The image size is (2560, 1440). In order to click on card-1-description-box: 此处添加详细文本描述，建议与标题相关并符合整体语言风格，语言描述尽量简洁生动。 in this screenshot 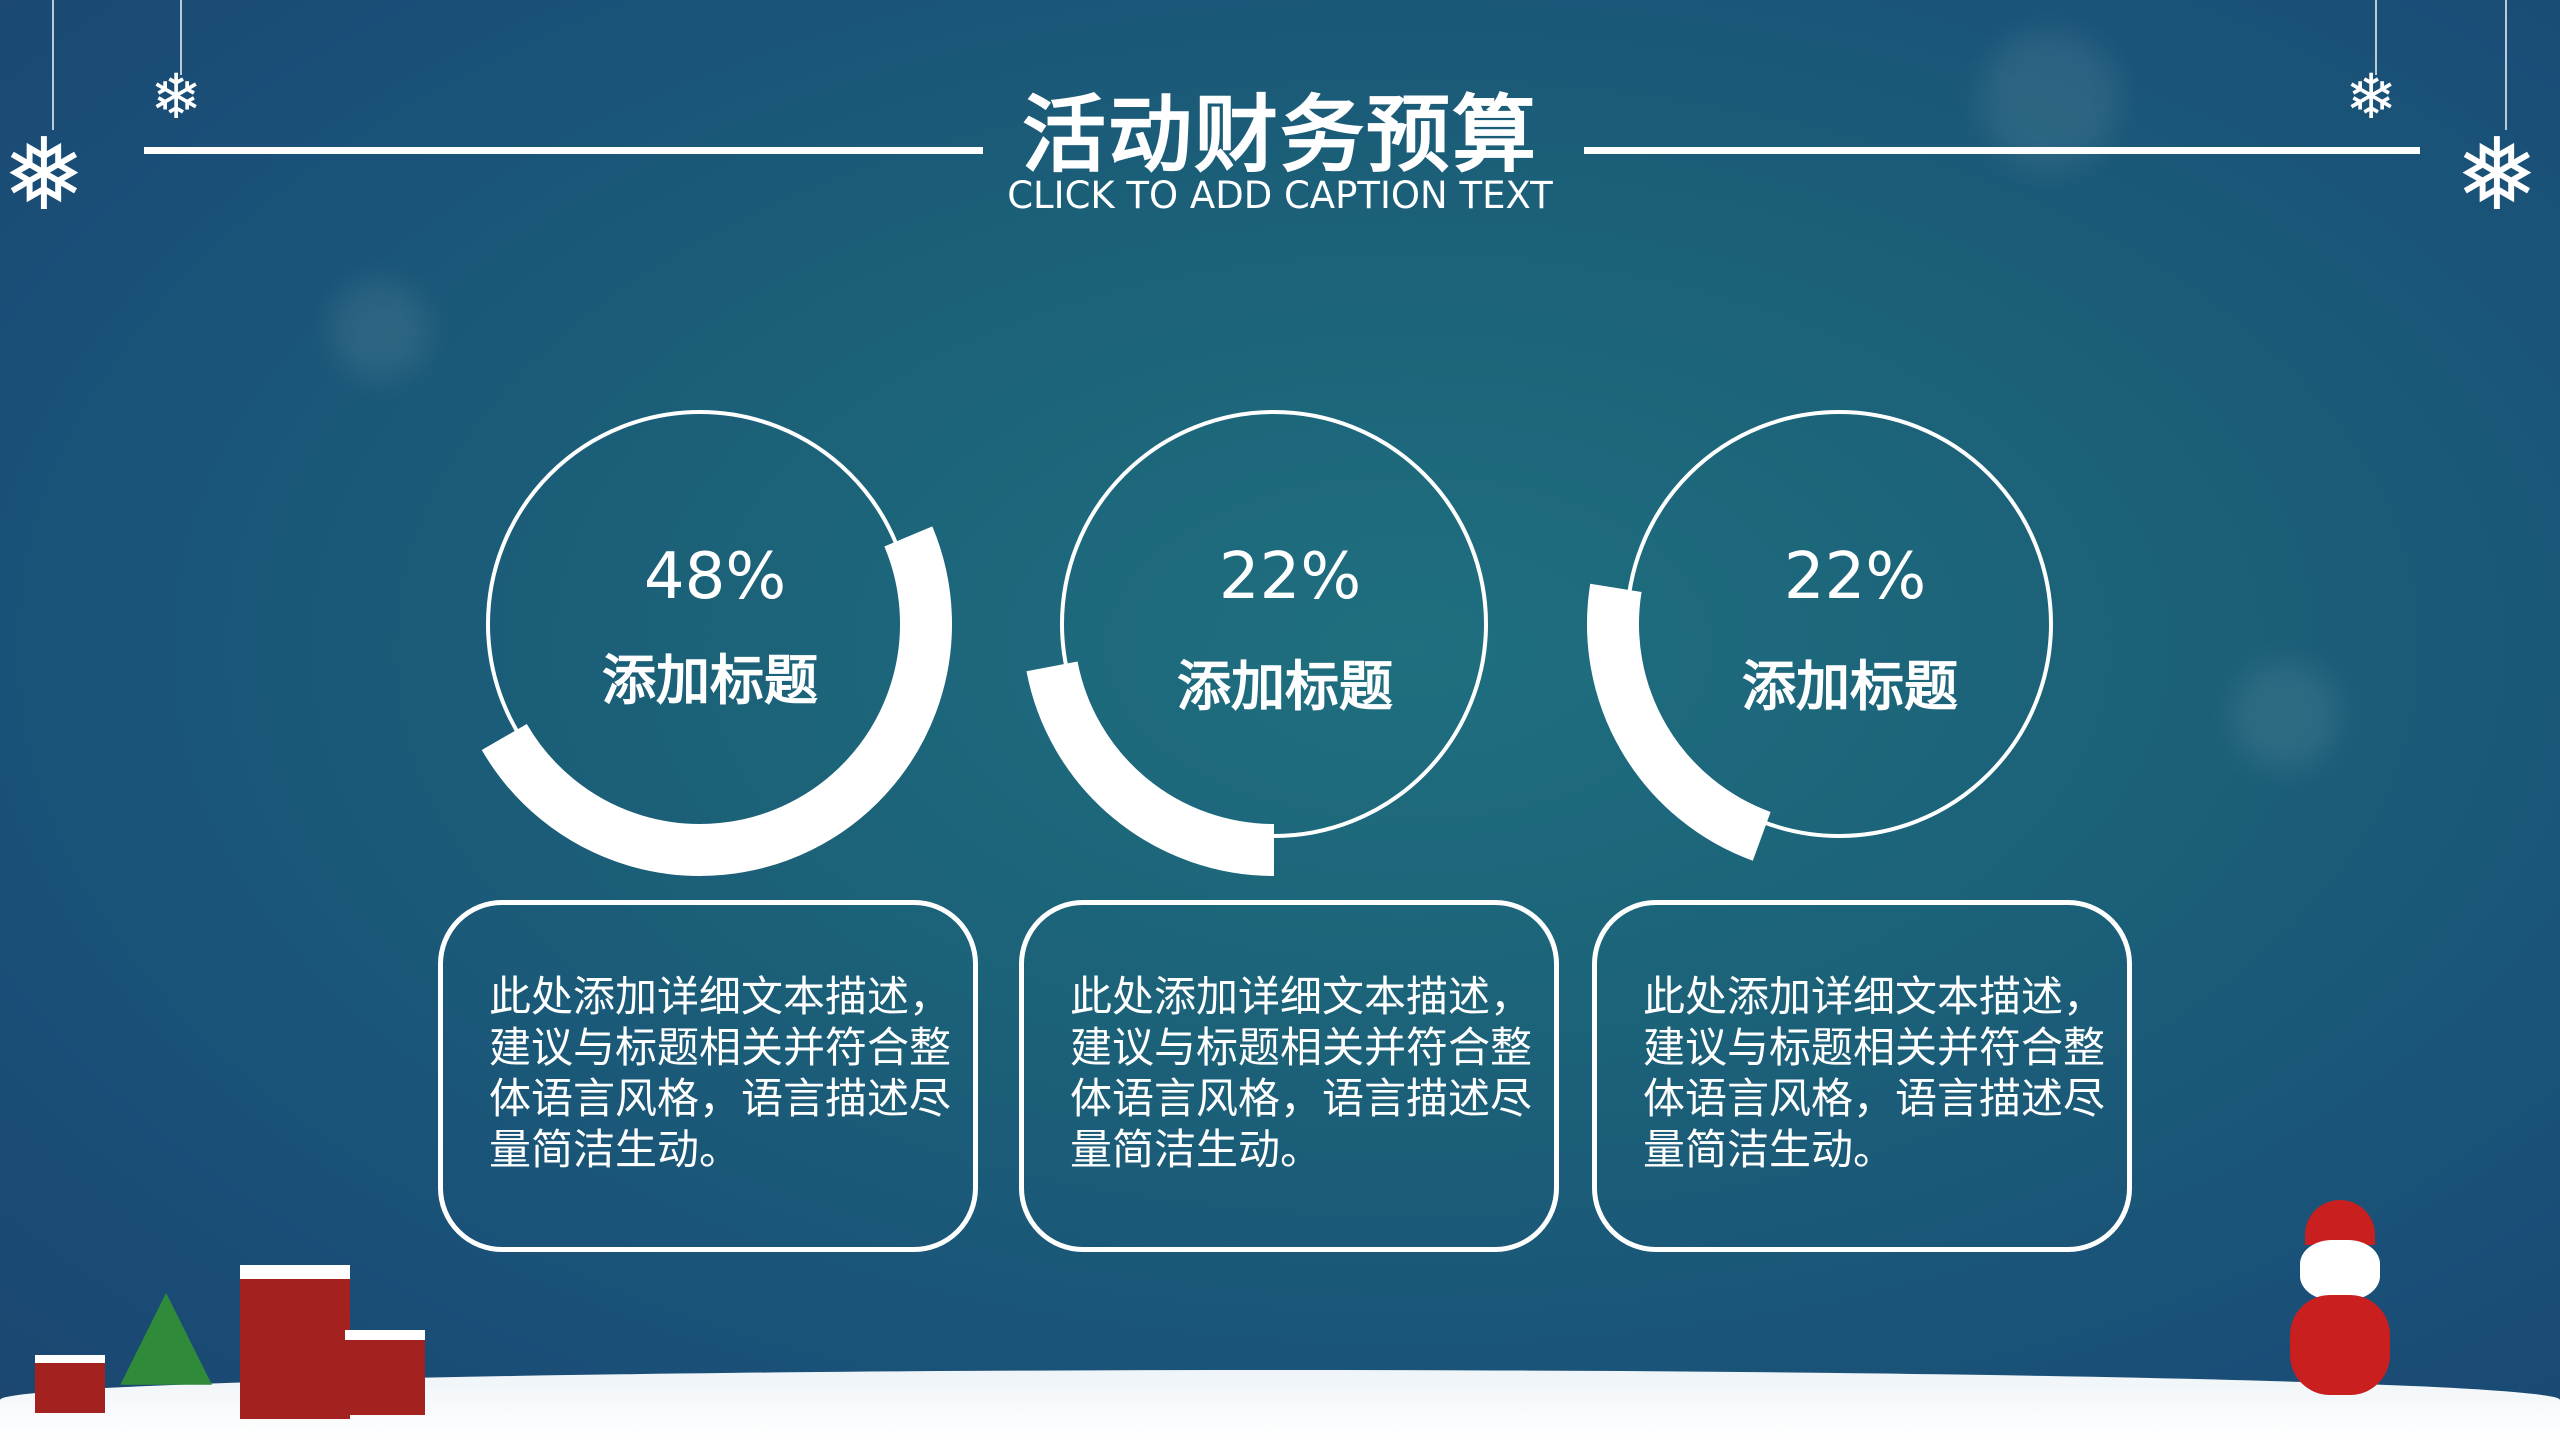, I will do `click(708, 1076)`.